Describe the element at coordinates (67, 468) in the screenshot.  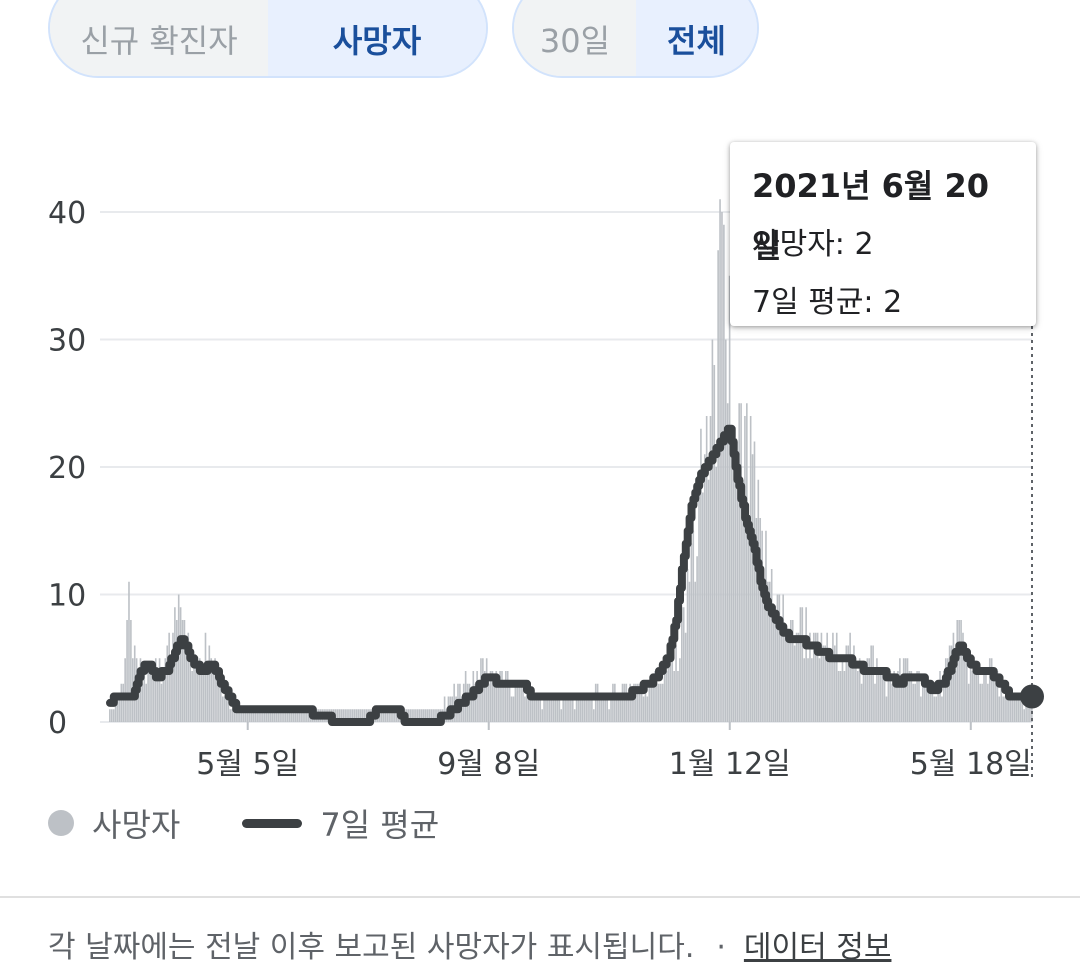
I see `y-tick-label: 20` at that location.